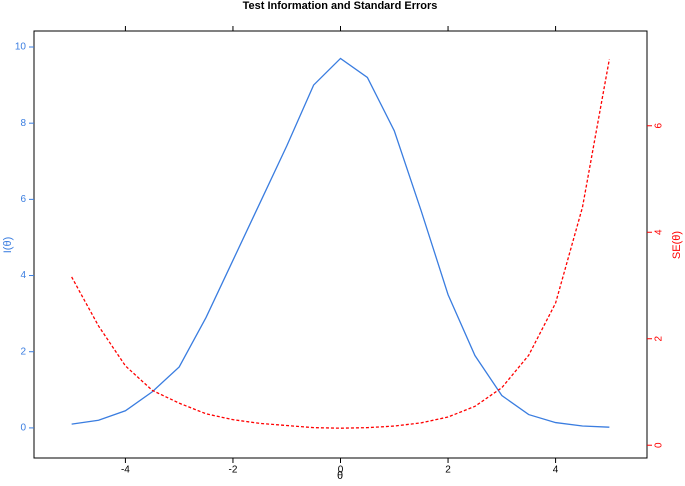  What do you see at coordinates (8, 245) in the screenshot?
I see `y-axis-label: I(θ)` at bounding box center [8, 245].